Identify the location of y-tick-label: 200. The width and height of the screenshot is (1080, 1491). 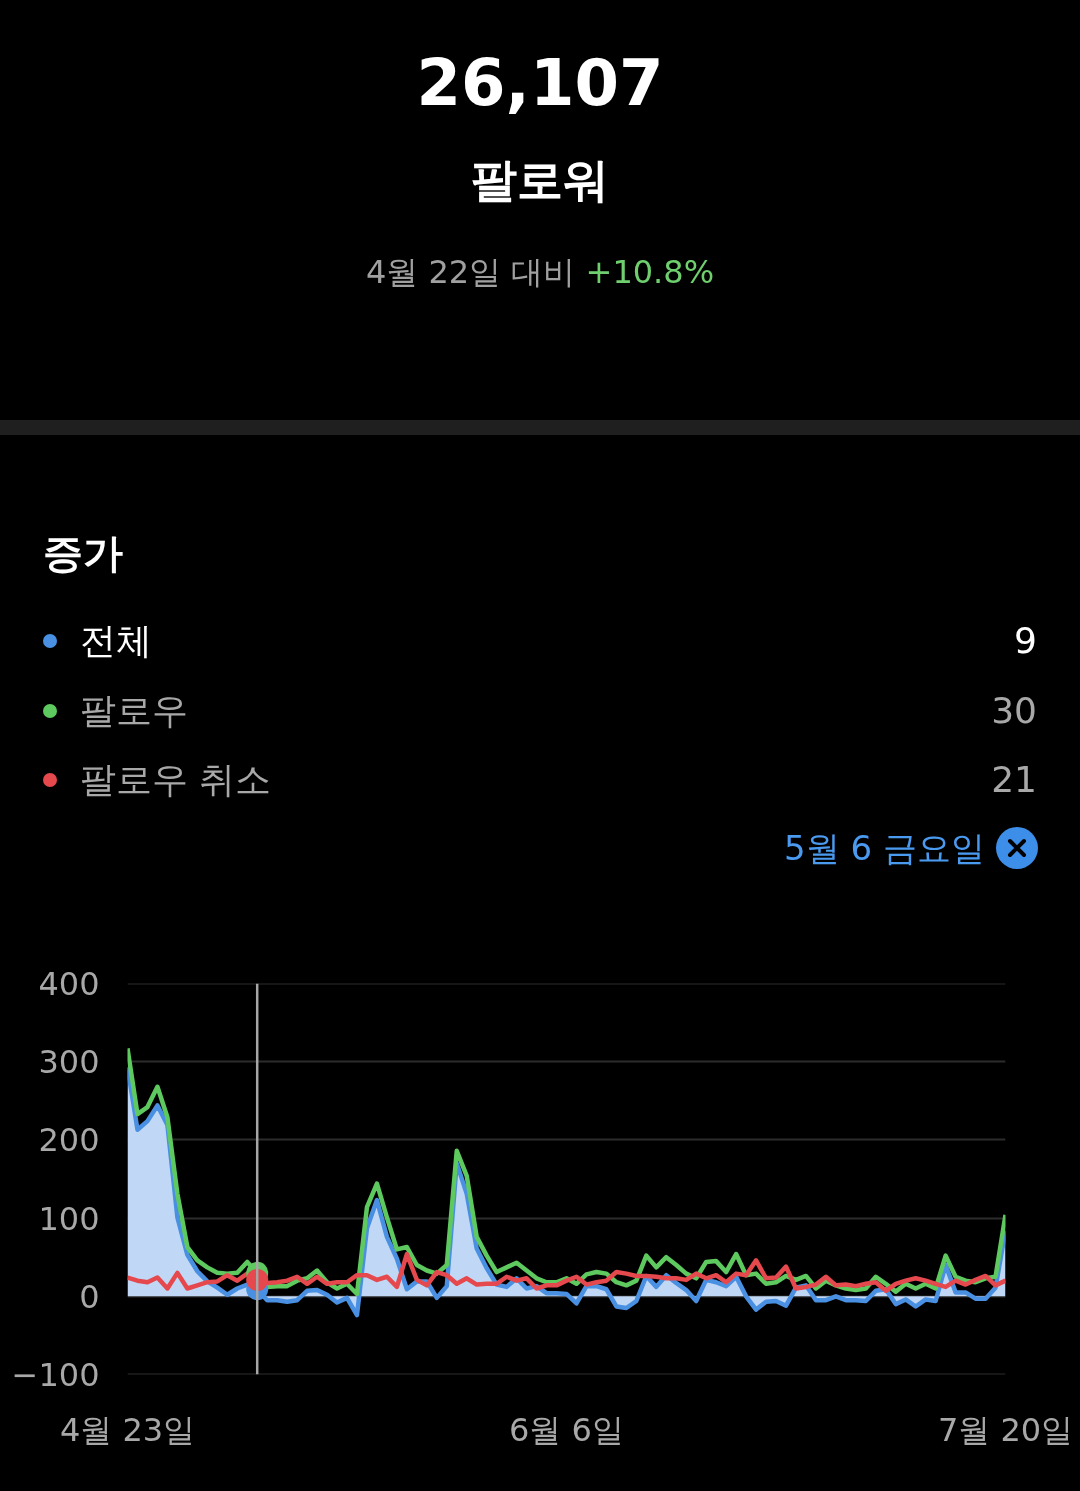
(69, 1140).